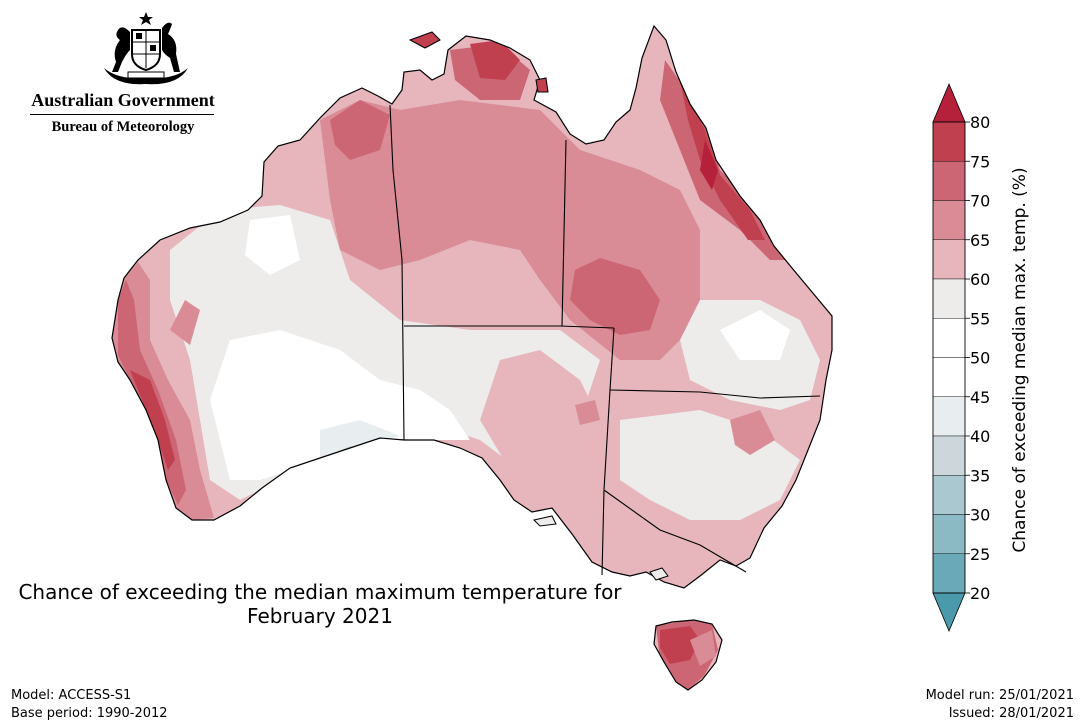  Describe the element at coordinates (980, 358) in the screenshot. I see `colorbar-tick-label: 50` at that location.